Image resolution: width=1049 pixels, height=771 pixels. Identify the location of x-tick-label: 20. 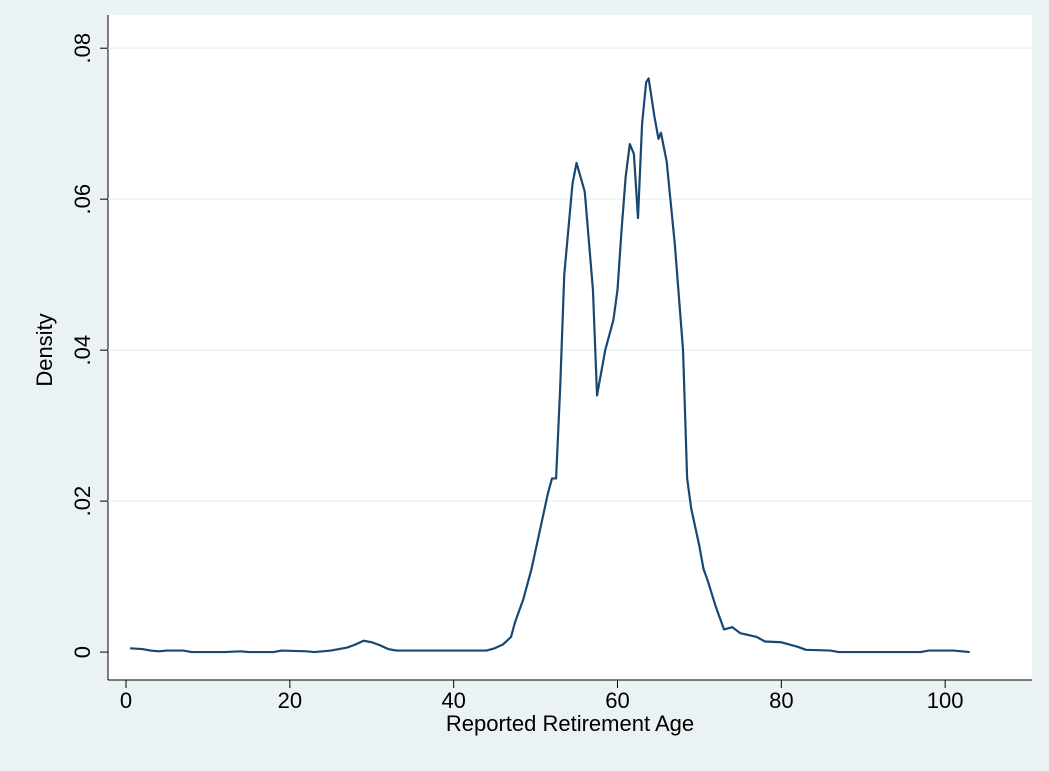
(290, 700).